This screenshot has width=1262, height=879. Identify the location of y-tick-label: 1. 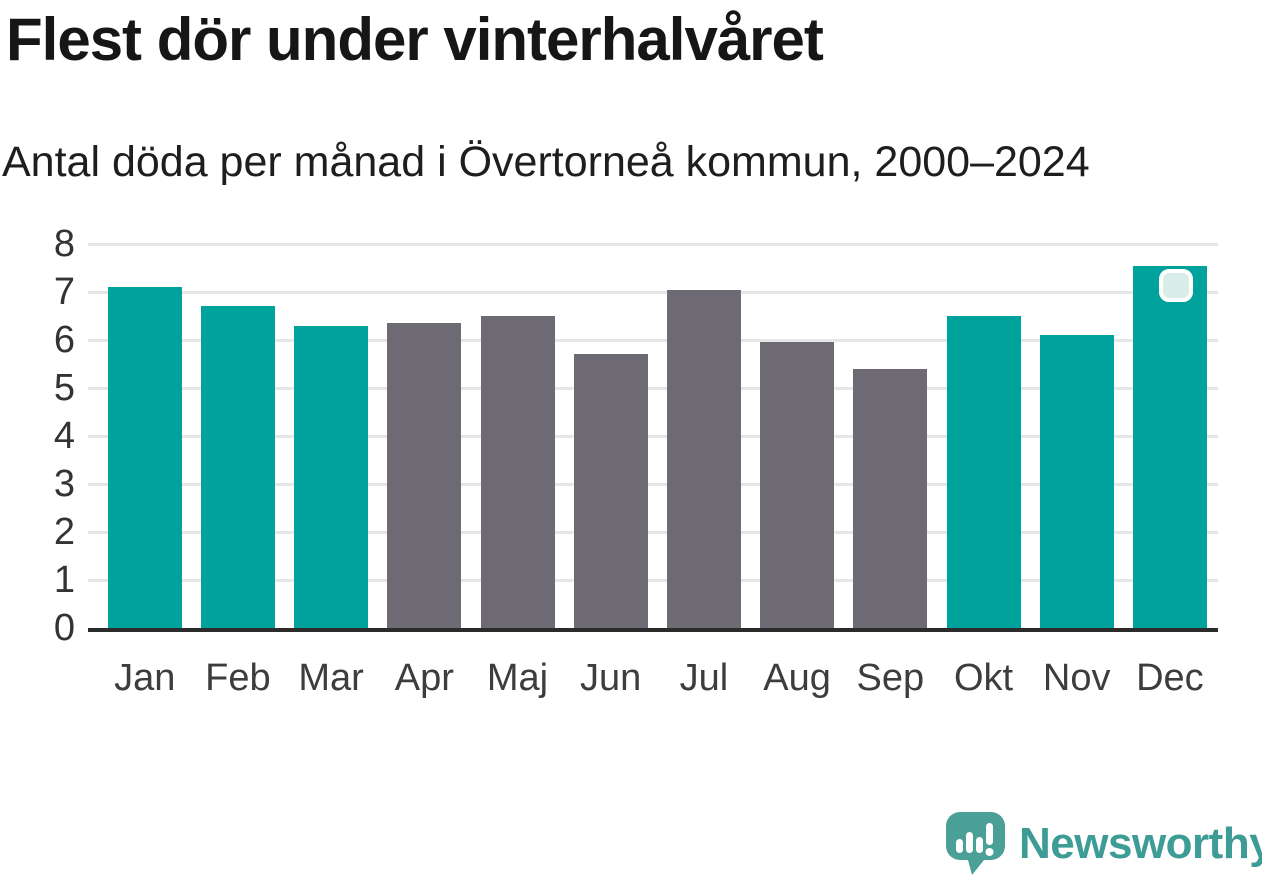
(64, 580).